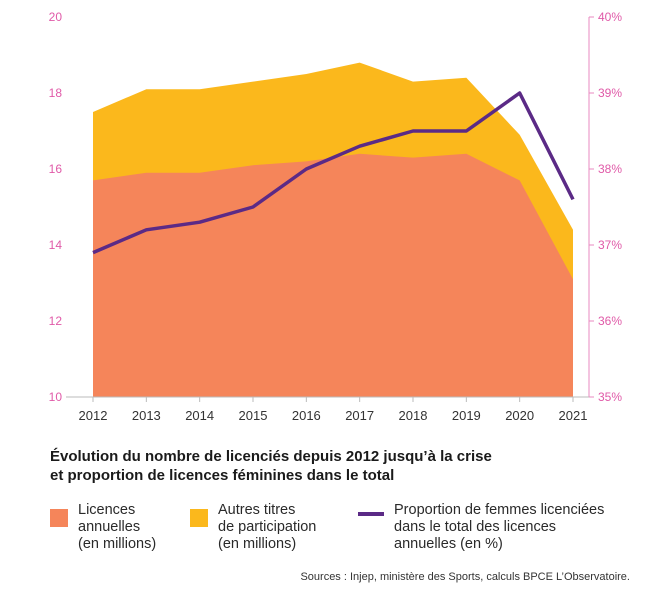 The image size is (664, 595). Describe the element at coordinates (56, 93) in the screenshot. I see `y-left-tick-label: 18` at that location.